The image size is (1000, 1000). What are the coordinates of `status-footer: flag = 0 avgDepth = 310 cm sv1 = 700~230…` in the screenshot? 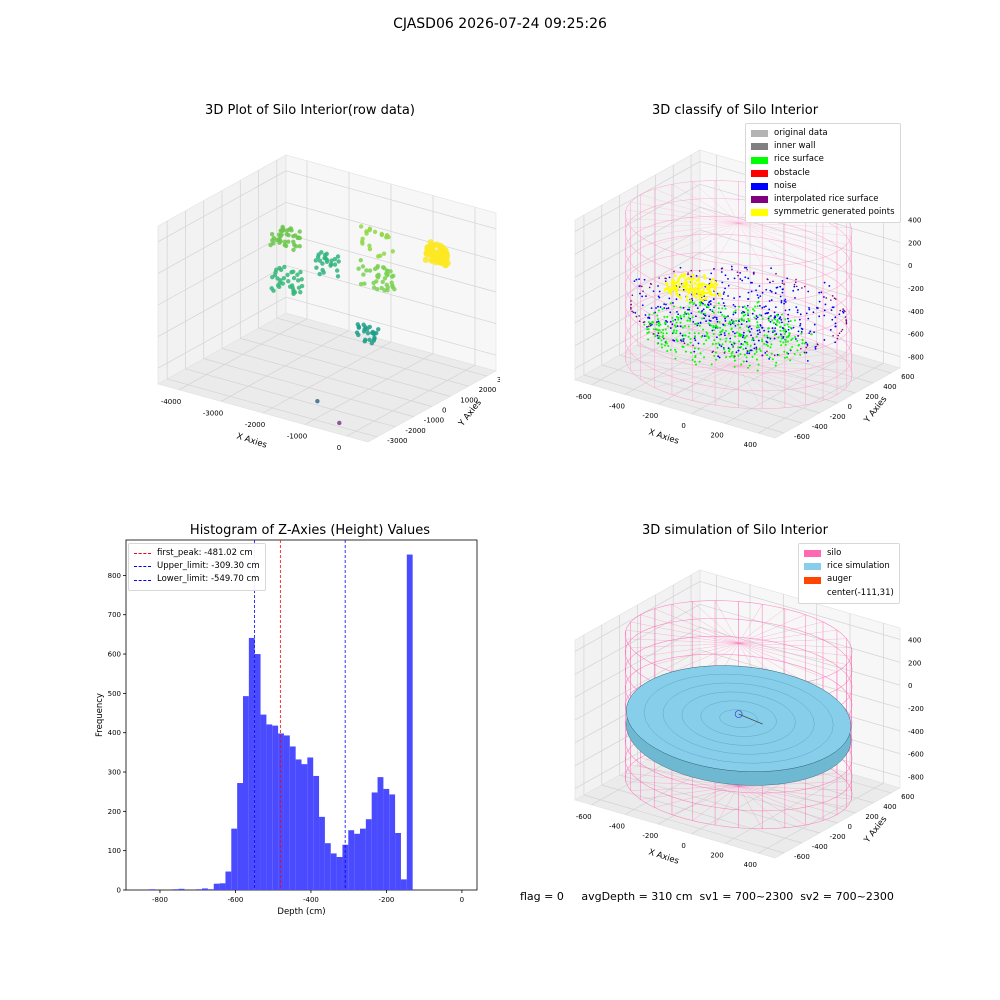 It's located at (707, 896).